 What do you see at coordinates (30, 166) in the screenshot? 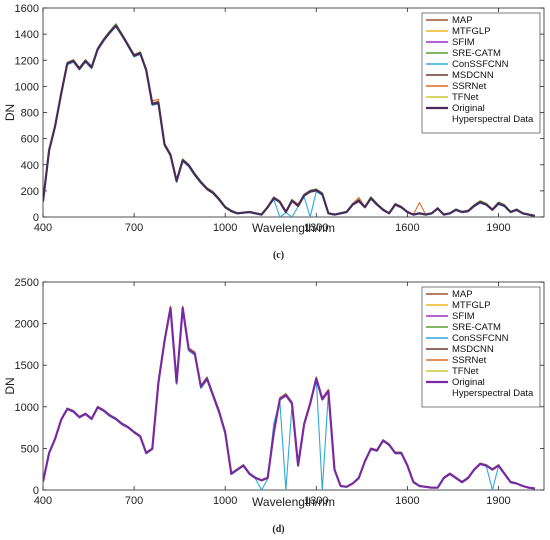
I see `y-tick-label: 400` at bounding box center [30, 166].